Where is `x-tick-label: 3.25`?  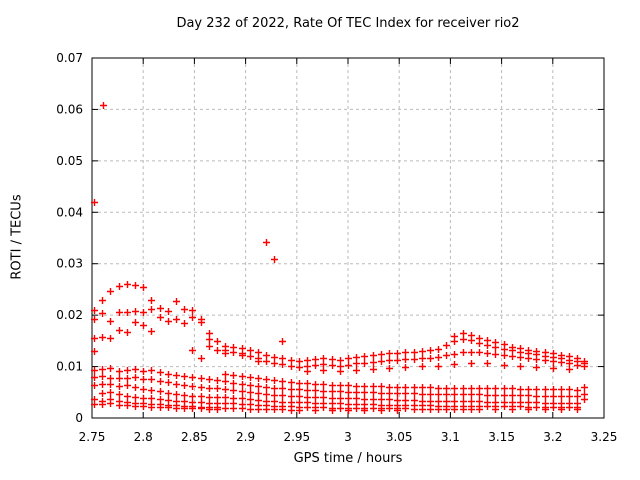
x-tick-label: 3.25 is located at coordinates (604, 437).